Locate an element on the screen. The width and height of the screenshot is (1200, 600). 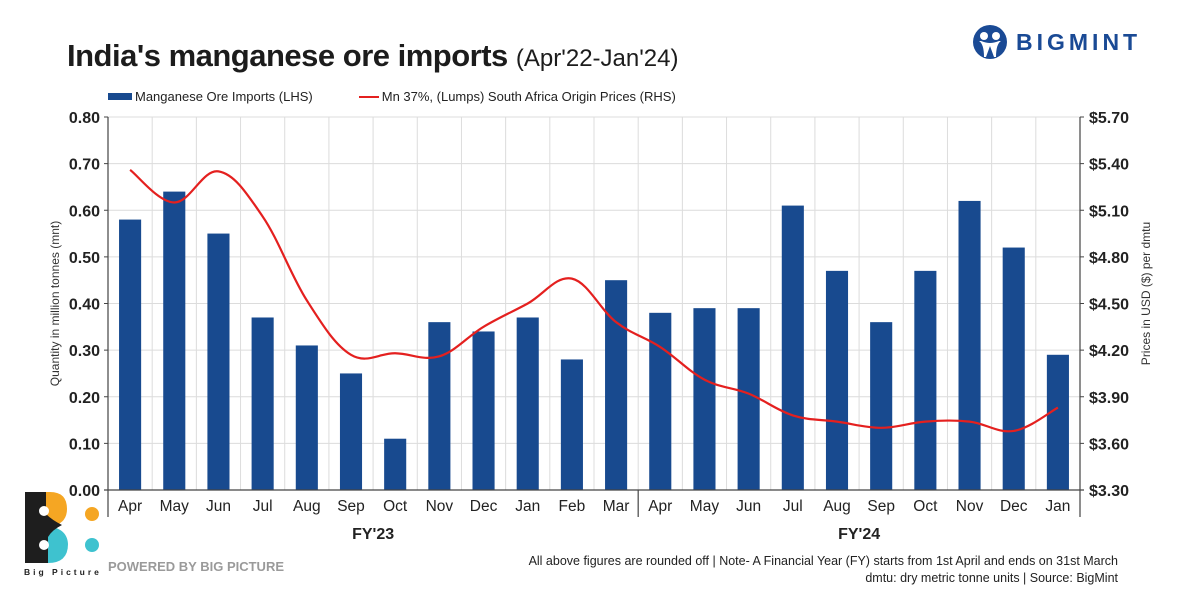
y-tick-label-left: 0.30 is located at coordinates (84, 351).